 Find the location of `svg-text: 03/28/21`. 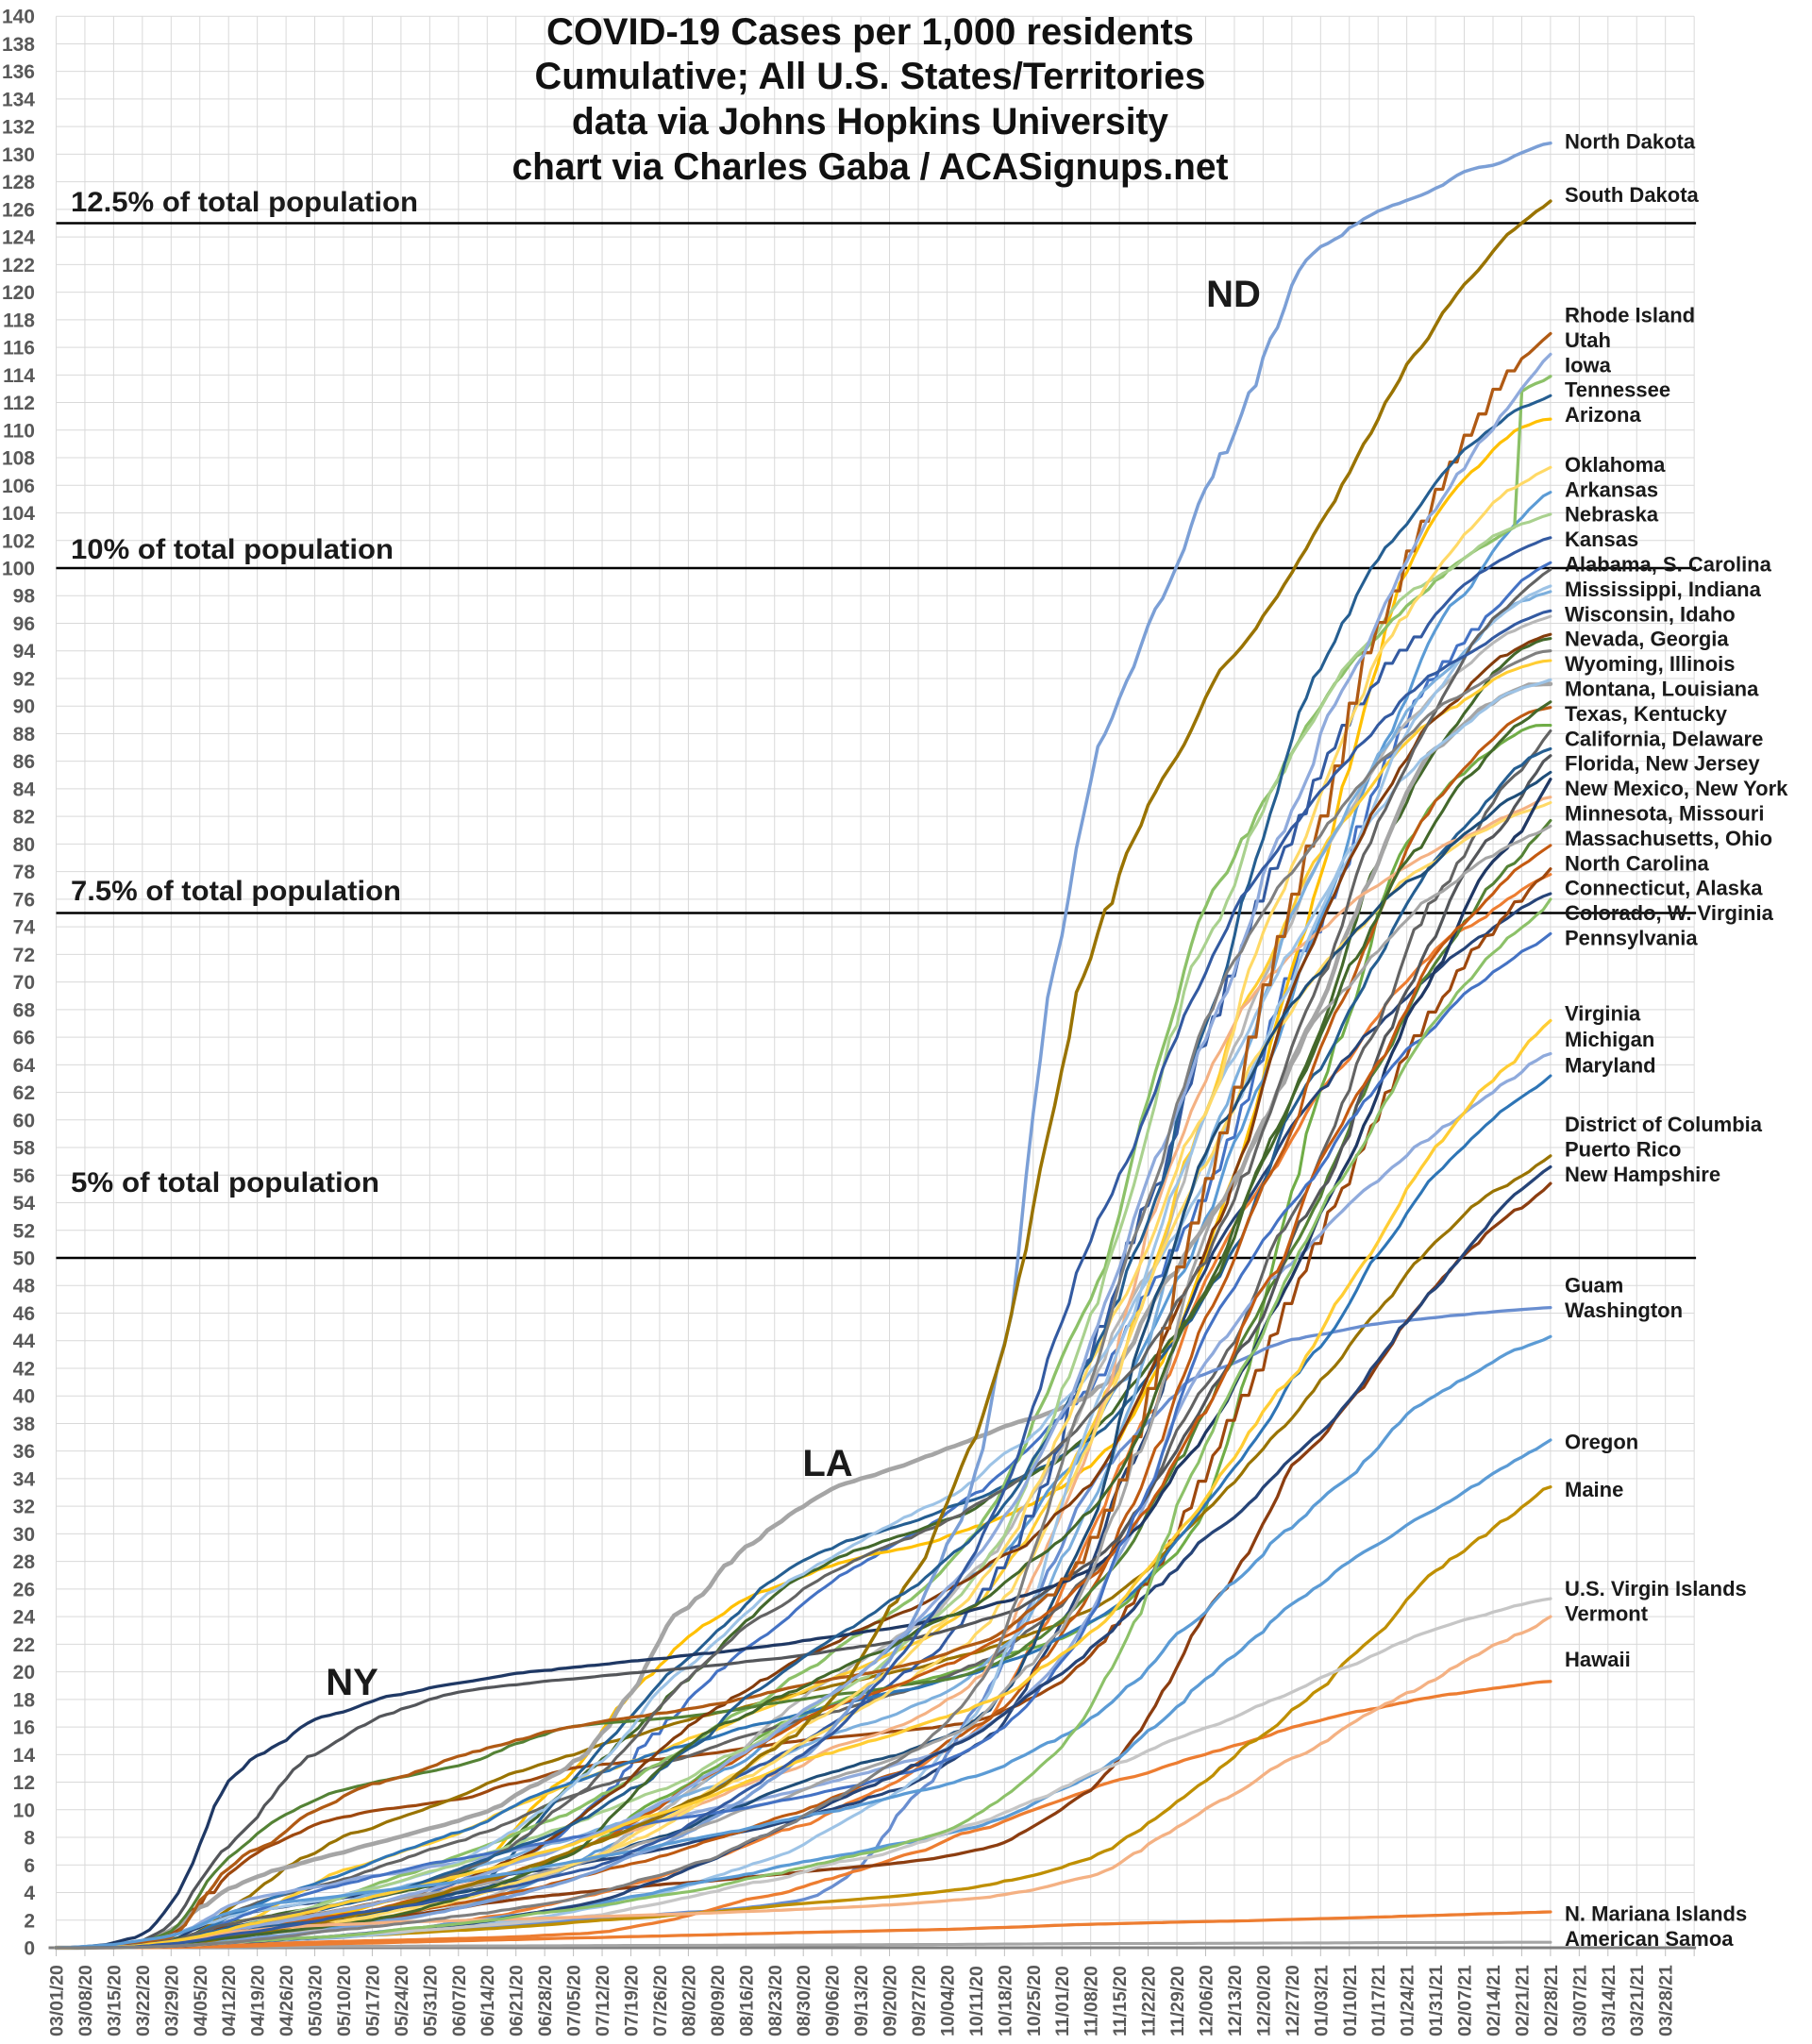

svg-text: 03/28/21 is located at coordinates (1666, 2000).